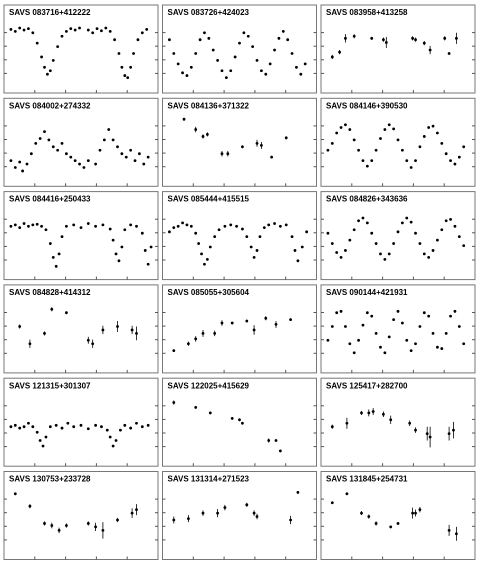 Image resolution: width=480 pixels, height=565 pixels. Describe the element at coordinates (209, 199) in the screenshot. I see `panel-title: SAVS 085444+415515` at that location.